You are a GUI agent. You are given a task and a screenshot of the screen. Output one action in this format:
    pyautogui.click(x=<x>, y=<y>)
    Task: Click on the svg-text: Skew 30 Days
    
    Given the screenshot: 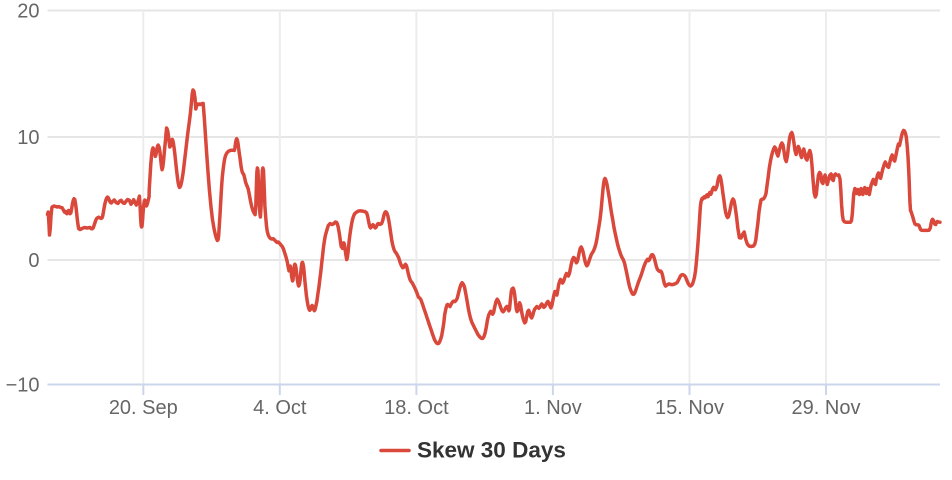 What is the action you would take?
    pyautogui.click(x=491, y=450)
    